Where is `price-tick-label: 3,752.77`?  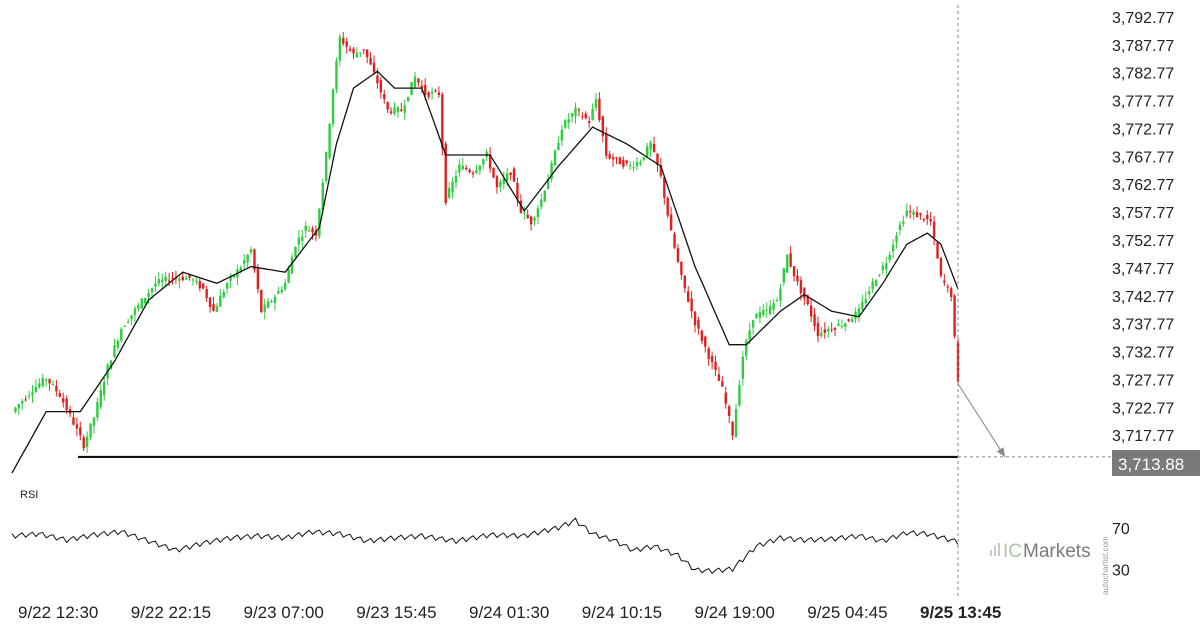
price-tick-label: 3,752.77 is located at coordinates (1143, 241).